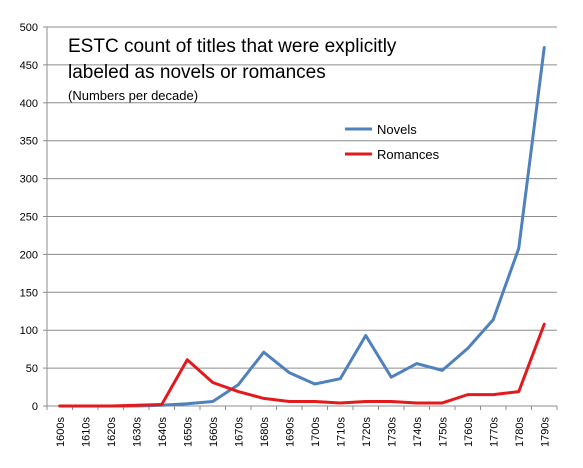  I want to click on x-tick-label: 1710s, so click(341, 432).